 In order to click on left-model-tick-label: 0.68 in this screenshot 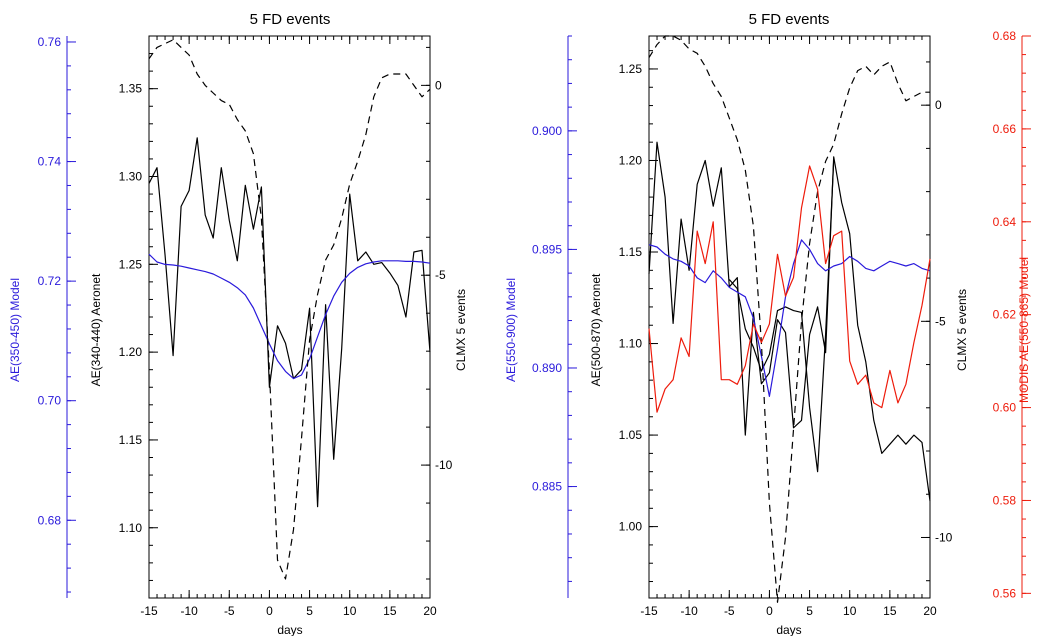, I will do `click(50, 520)`.